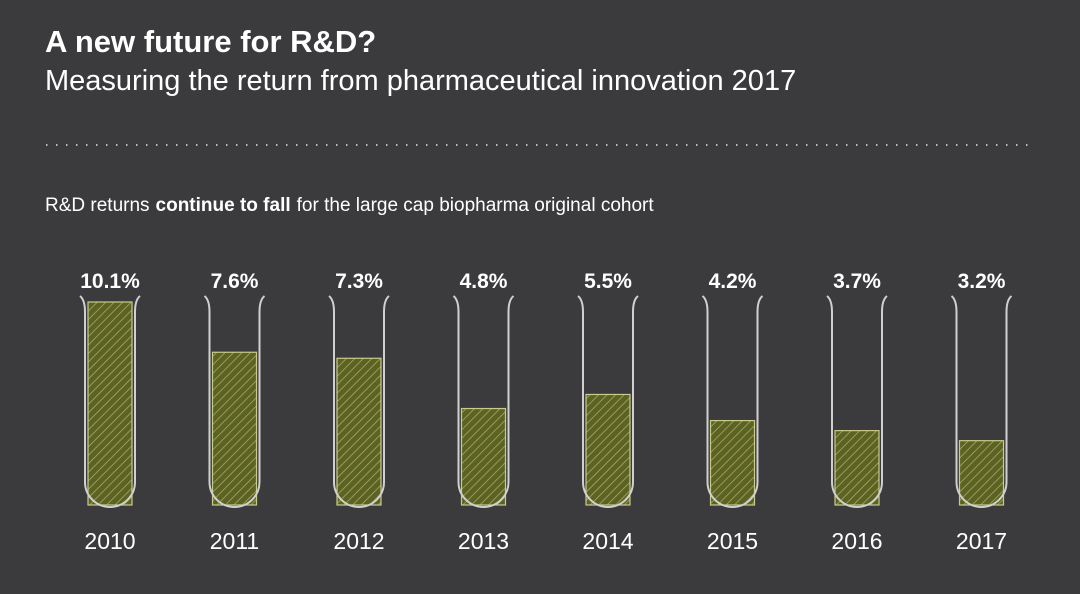 This screenshot has width=1080, height=594. What do you see at coordinates (982, 281) in the screenshot?
I see `value-label: 3.2%` at bounding box center [982, 281].